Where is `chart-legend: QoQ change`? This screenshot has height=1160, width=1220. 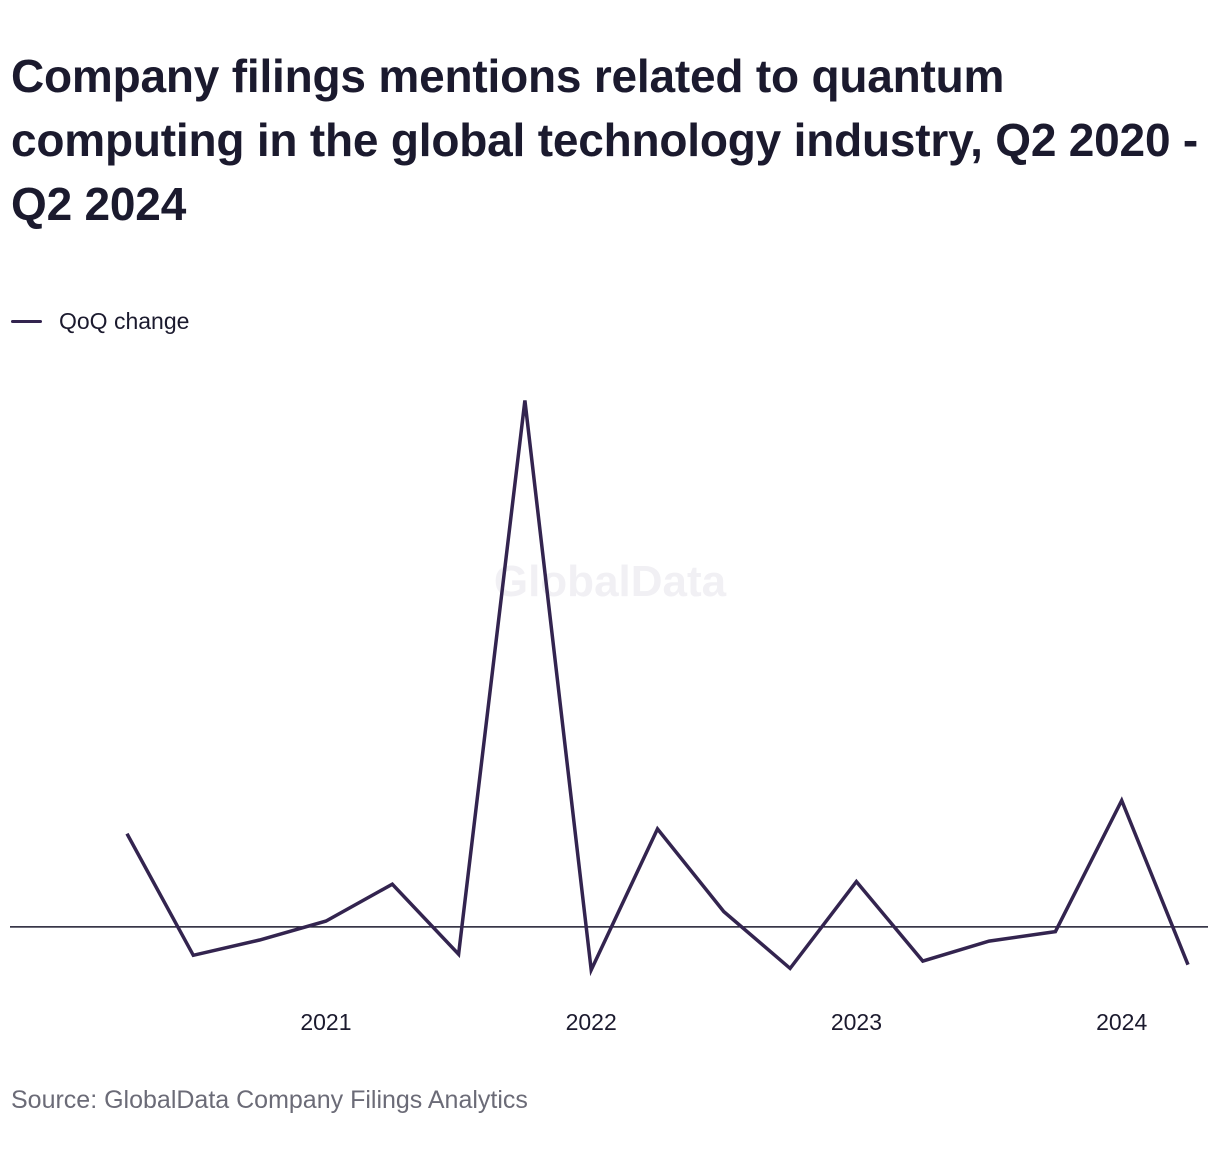
chart-legend: QoQ change is located at coordinates (100, 321).